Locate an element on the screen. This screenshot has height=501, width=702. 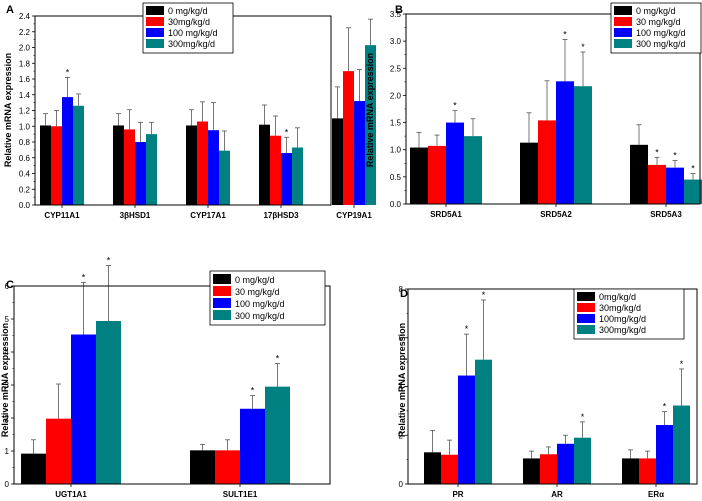
y-tick-label: 3 is located at coordinates (7, 385).